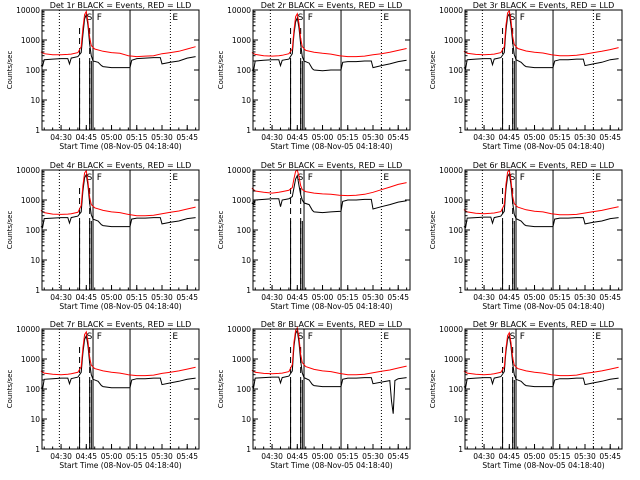  I want to click on x-tick-label: 04:30, so click(484, 297).